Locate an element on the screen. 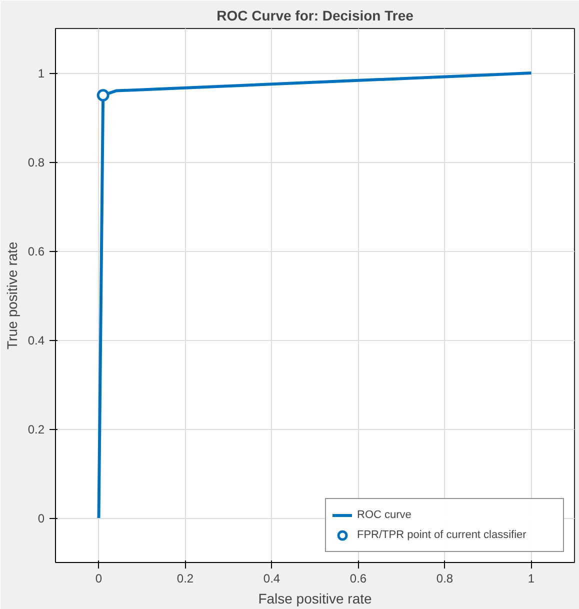 The width and height of the screenshot is (579, 609). y-tick-label: 1 is located at coordinates (41, 73).